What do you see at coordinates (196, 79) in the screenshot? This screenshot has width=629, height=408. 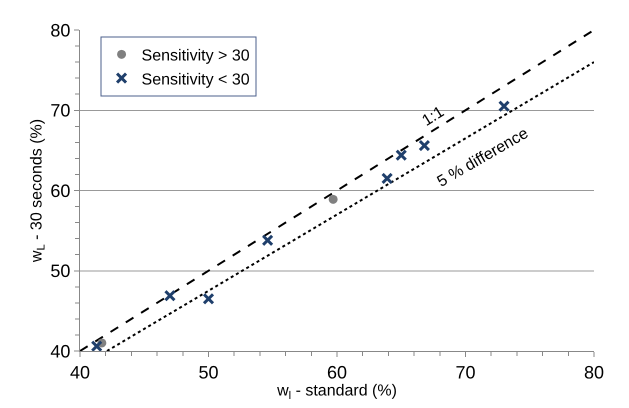 I see `legend-label: Sensitivity < 30` at bounding box center [196, 79].